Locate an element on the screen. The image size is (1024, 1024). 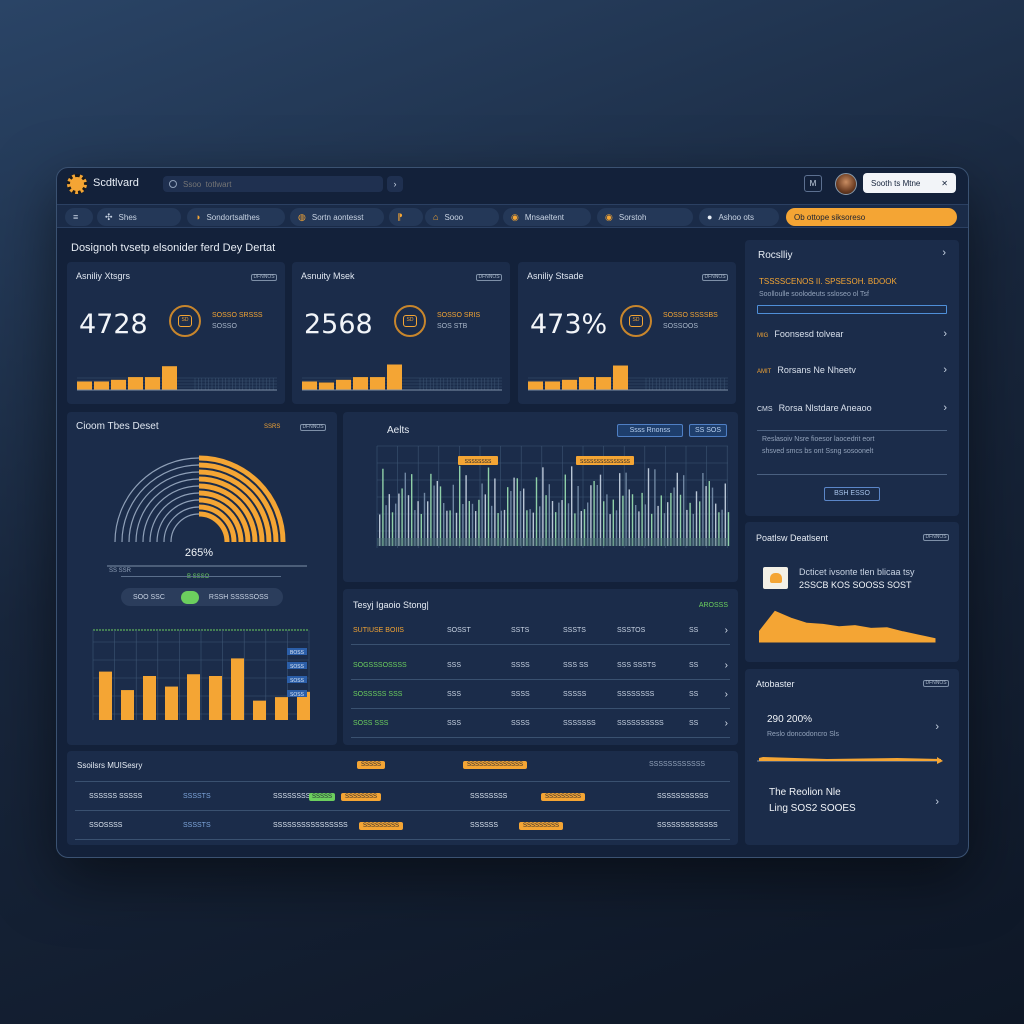
tab-management: ◉ Mnsaeltent is located at coordinates (547, 217).